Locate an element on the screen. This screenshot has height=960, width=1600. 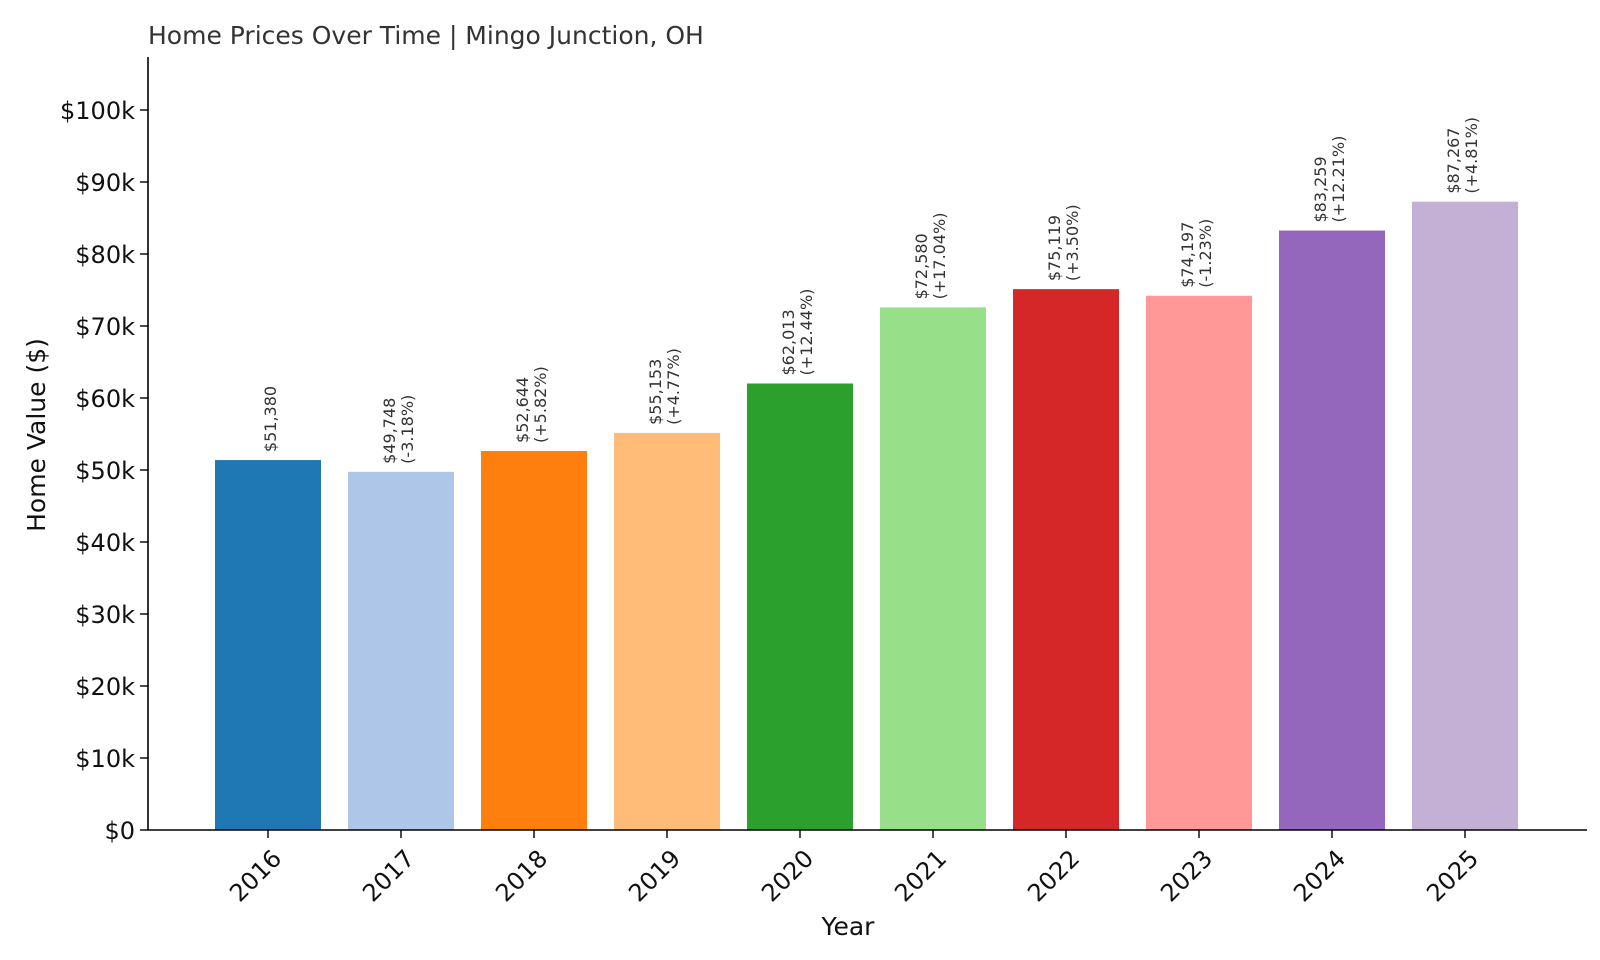
x-tick-label: 2017 is located at coordinates (388, 875).